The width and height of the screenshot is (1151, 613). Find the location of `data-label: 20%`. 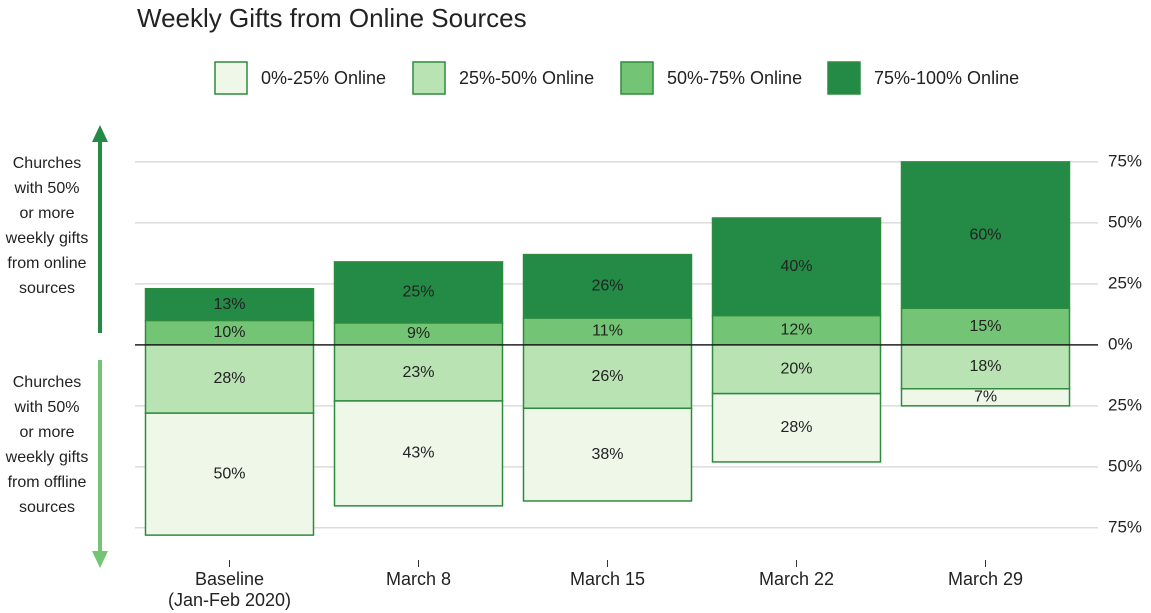

data-label: 20% is located at coordinates (796, 368).